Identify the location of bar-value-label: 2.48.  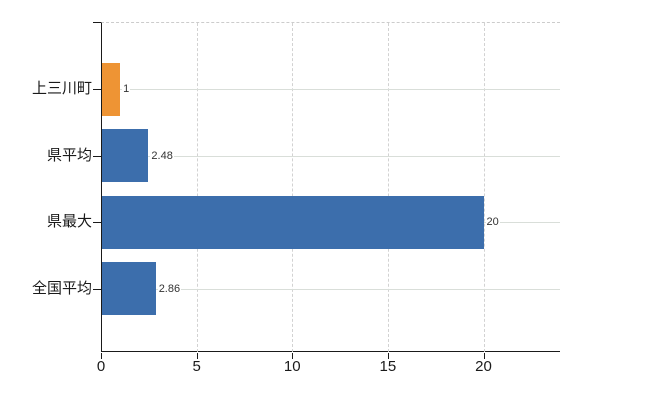
(162, 156).